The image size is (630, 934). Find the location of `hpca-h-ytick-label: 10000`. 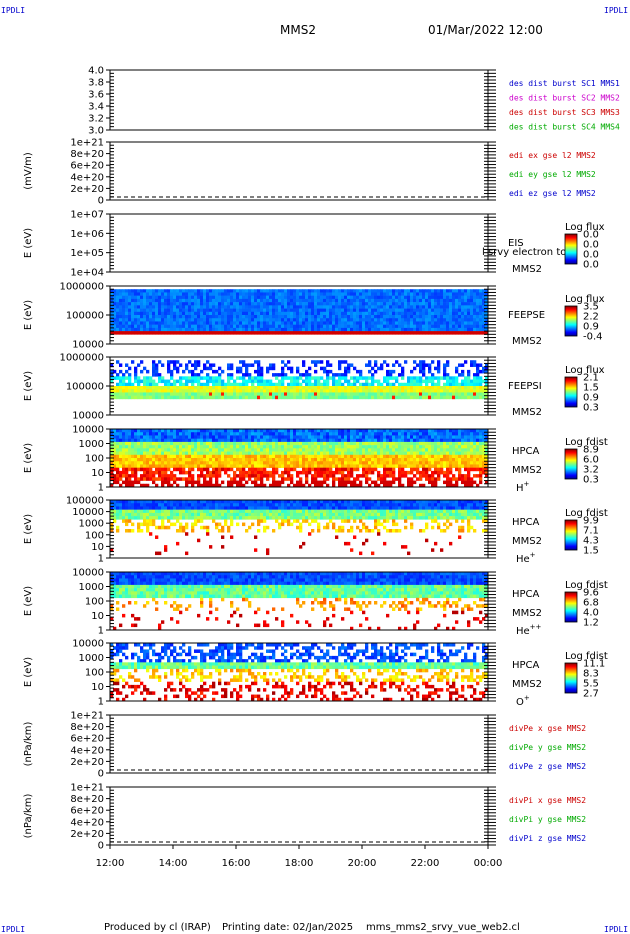

hpca-h-ytick-label: 10000 is located at coordinates (88, 430).